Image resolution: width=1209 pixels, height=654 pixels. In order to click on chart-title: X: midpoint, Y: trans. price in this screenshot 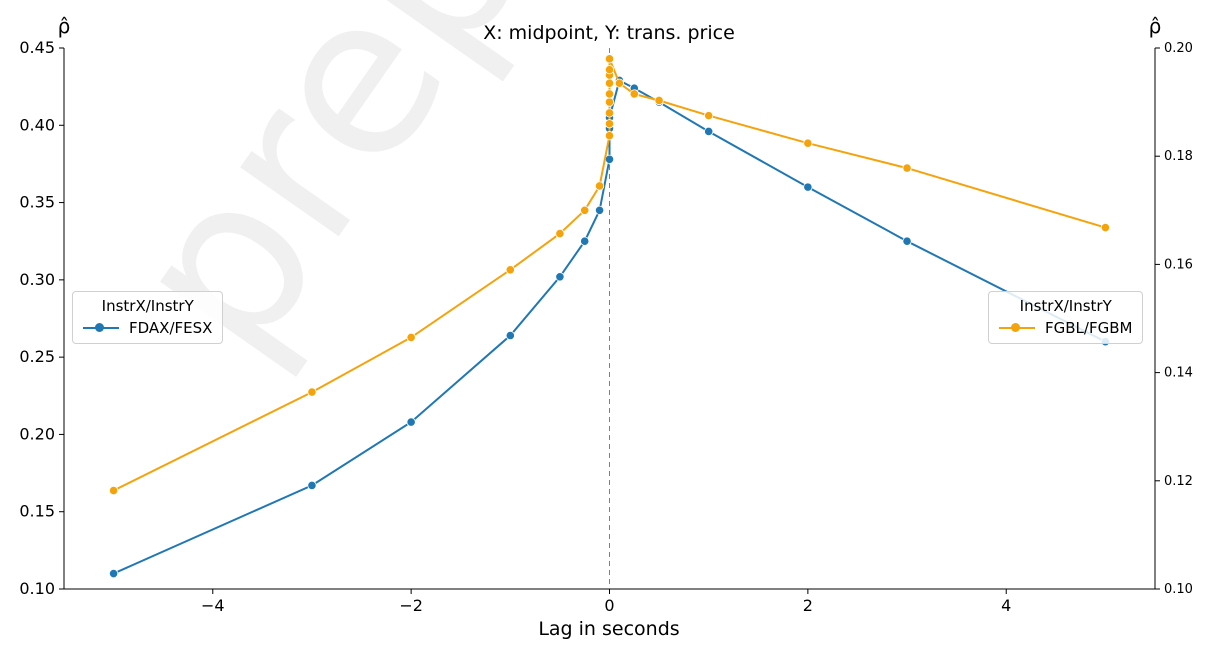, I will do `click(609, 33)`.